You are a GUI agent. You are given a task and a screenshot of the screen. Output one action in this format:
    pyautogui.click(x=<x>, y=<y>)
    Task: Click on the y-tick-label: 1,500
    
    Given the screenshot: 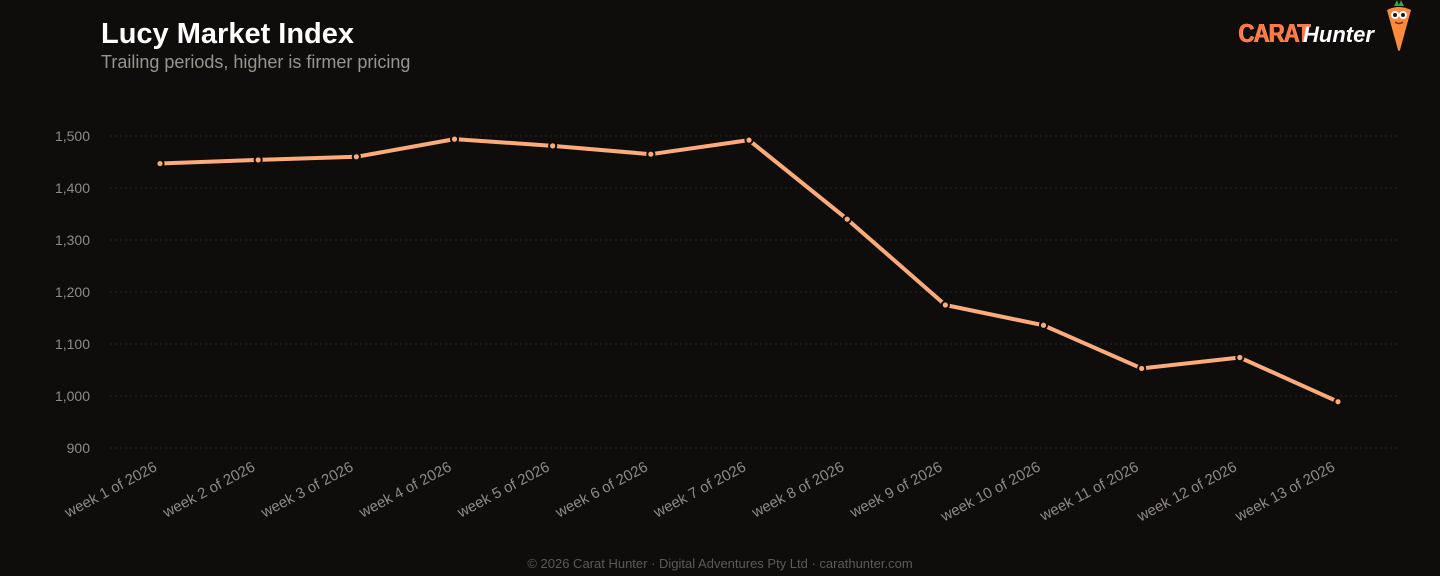 What is the action you would take?
    pyautogui.click(x=72, y=136)
    